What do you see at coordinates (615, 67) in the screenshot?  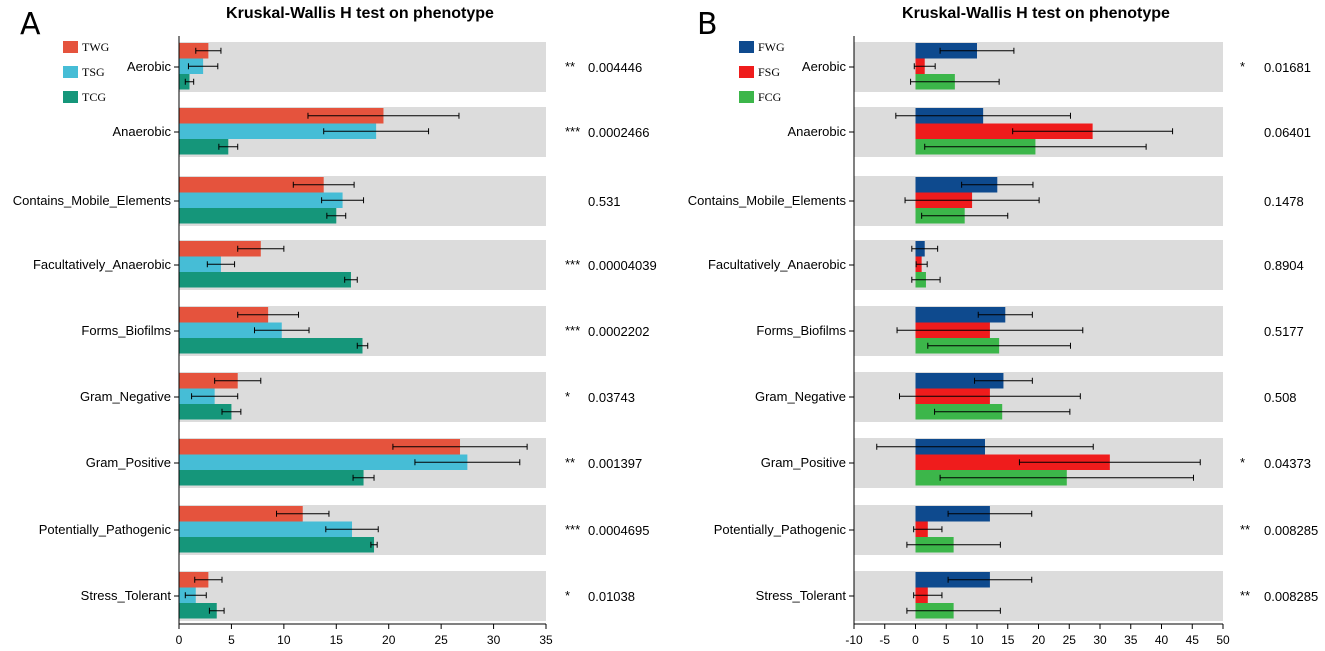 I see `p-value-a-0: 0.004446` at bounding box center [615, 67].